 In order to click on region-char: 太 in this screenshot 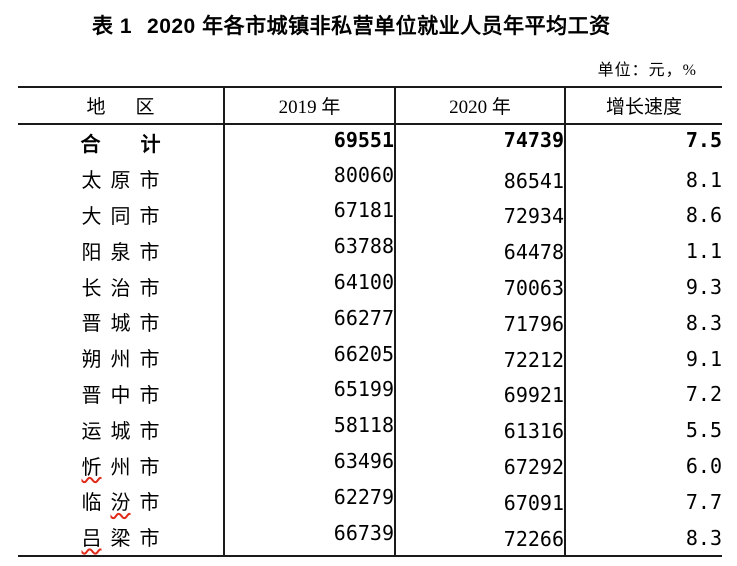, I will do `click(91, 181)`.